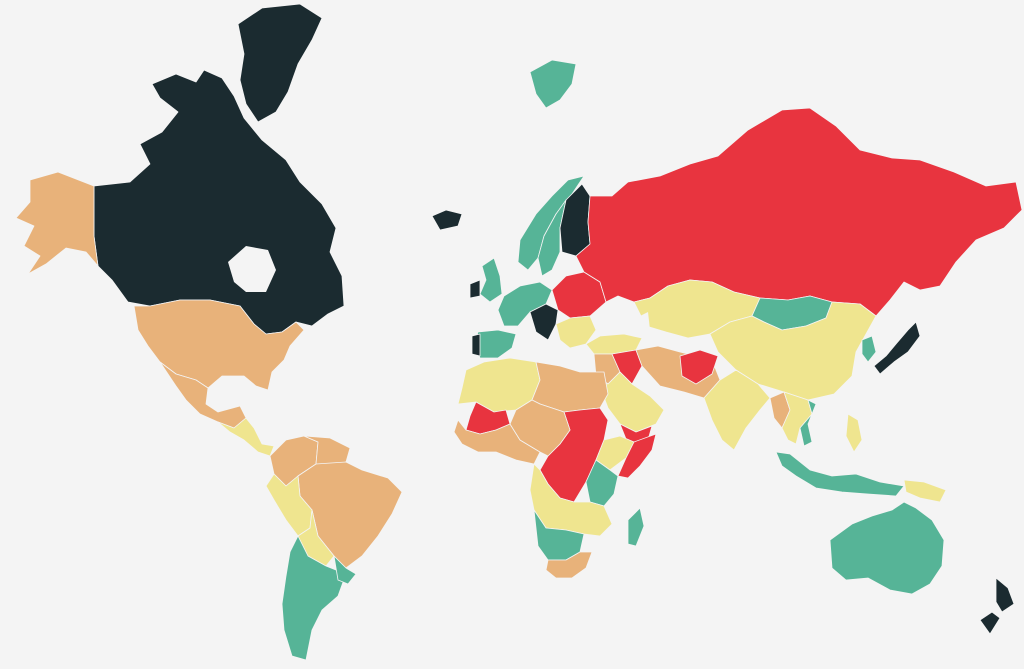  Describe the element at coordinates (553, 84) in the screenshot. I see `svalbard-region` at that location.